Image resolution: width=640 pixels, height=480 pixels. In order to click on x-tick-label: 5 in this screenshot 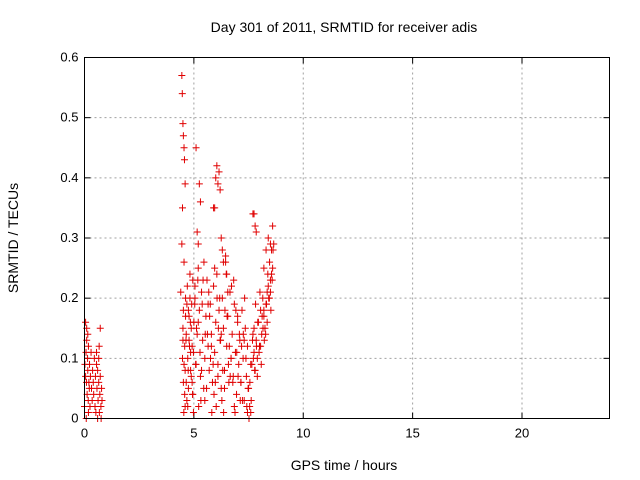, I will do `click(193, 433)`.